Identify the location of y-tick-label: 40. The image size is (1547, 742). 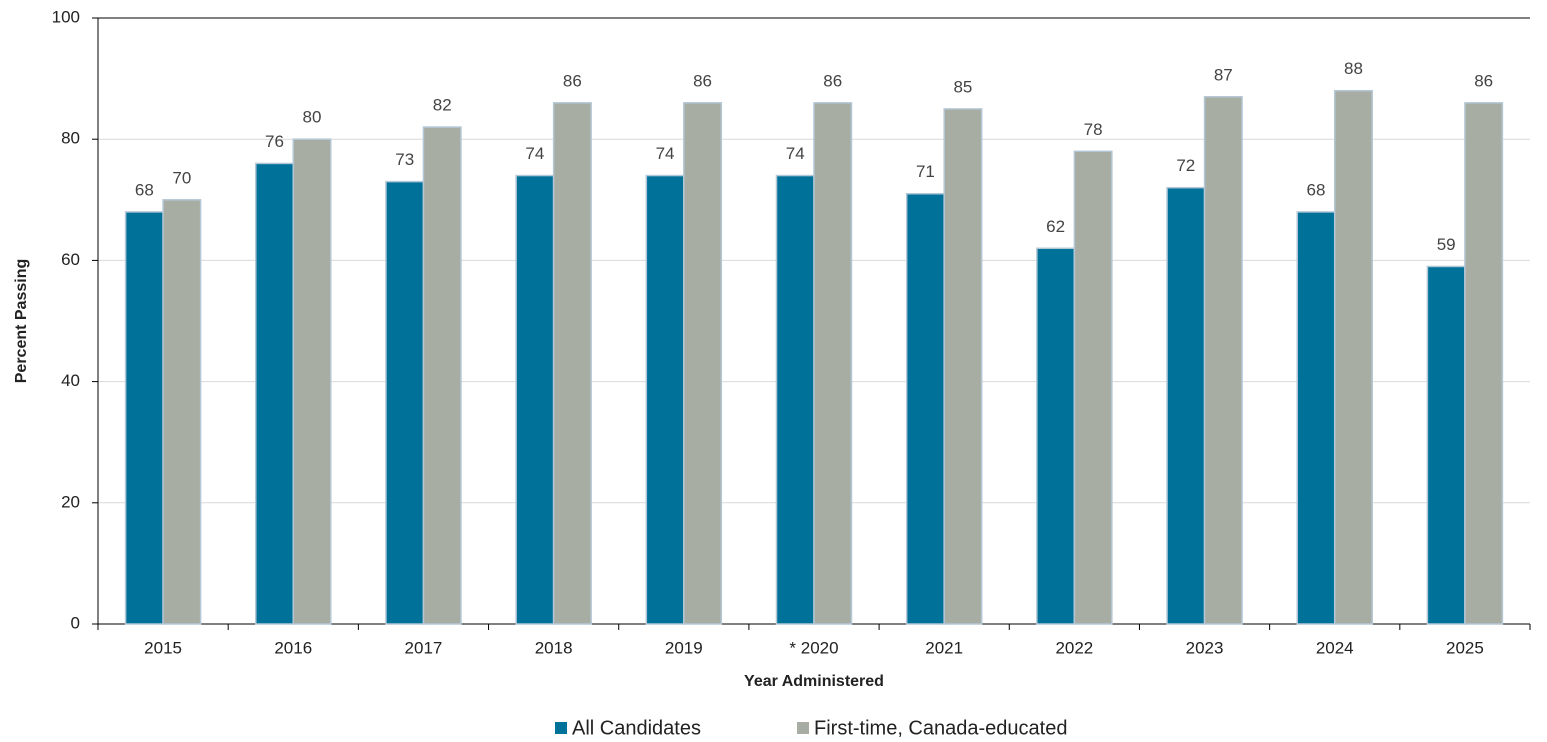
(70, 380).